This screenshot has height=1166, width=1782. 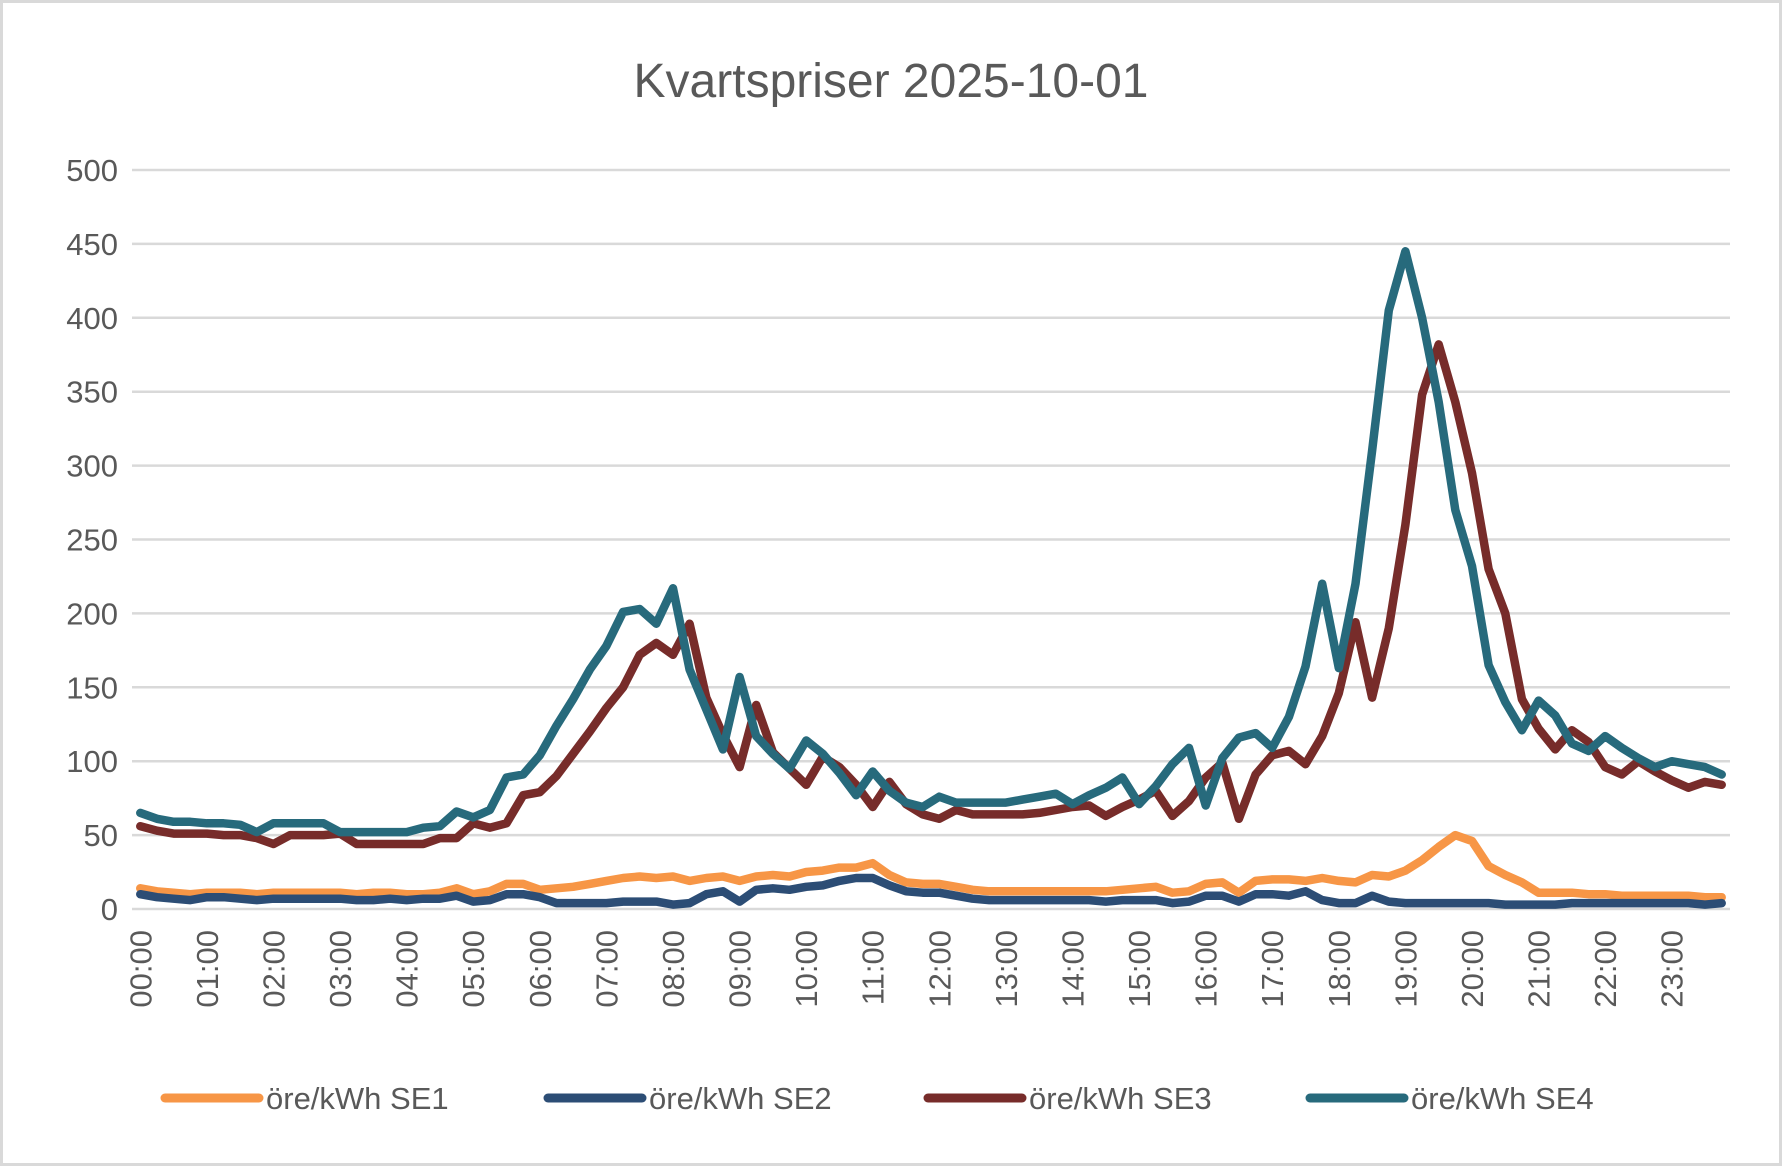 What do you see at coordinates (891, 81) in the screenshot?
I see `chart-title: Kvartspriser 2025-10-01` at bounding box center [891, 81].